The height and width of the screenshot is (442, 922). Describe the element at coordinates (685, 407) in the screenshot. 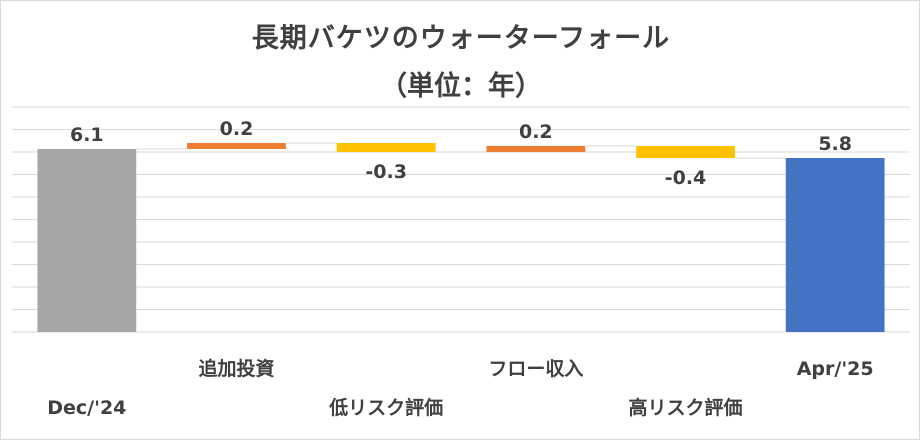

I see `category-label: 高リスク評価` at that location.